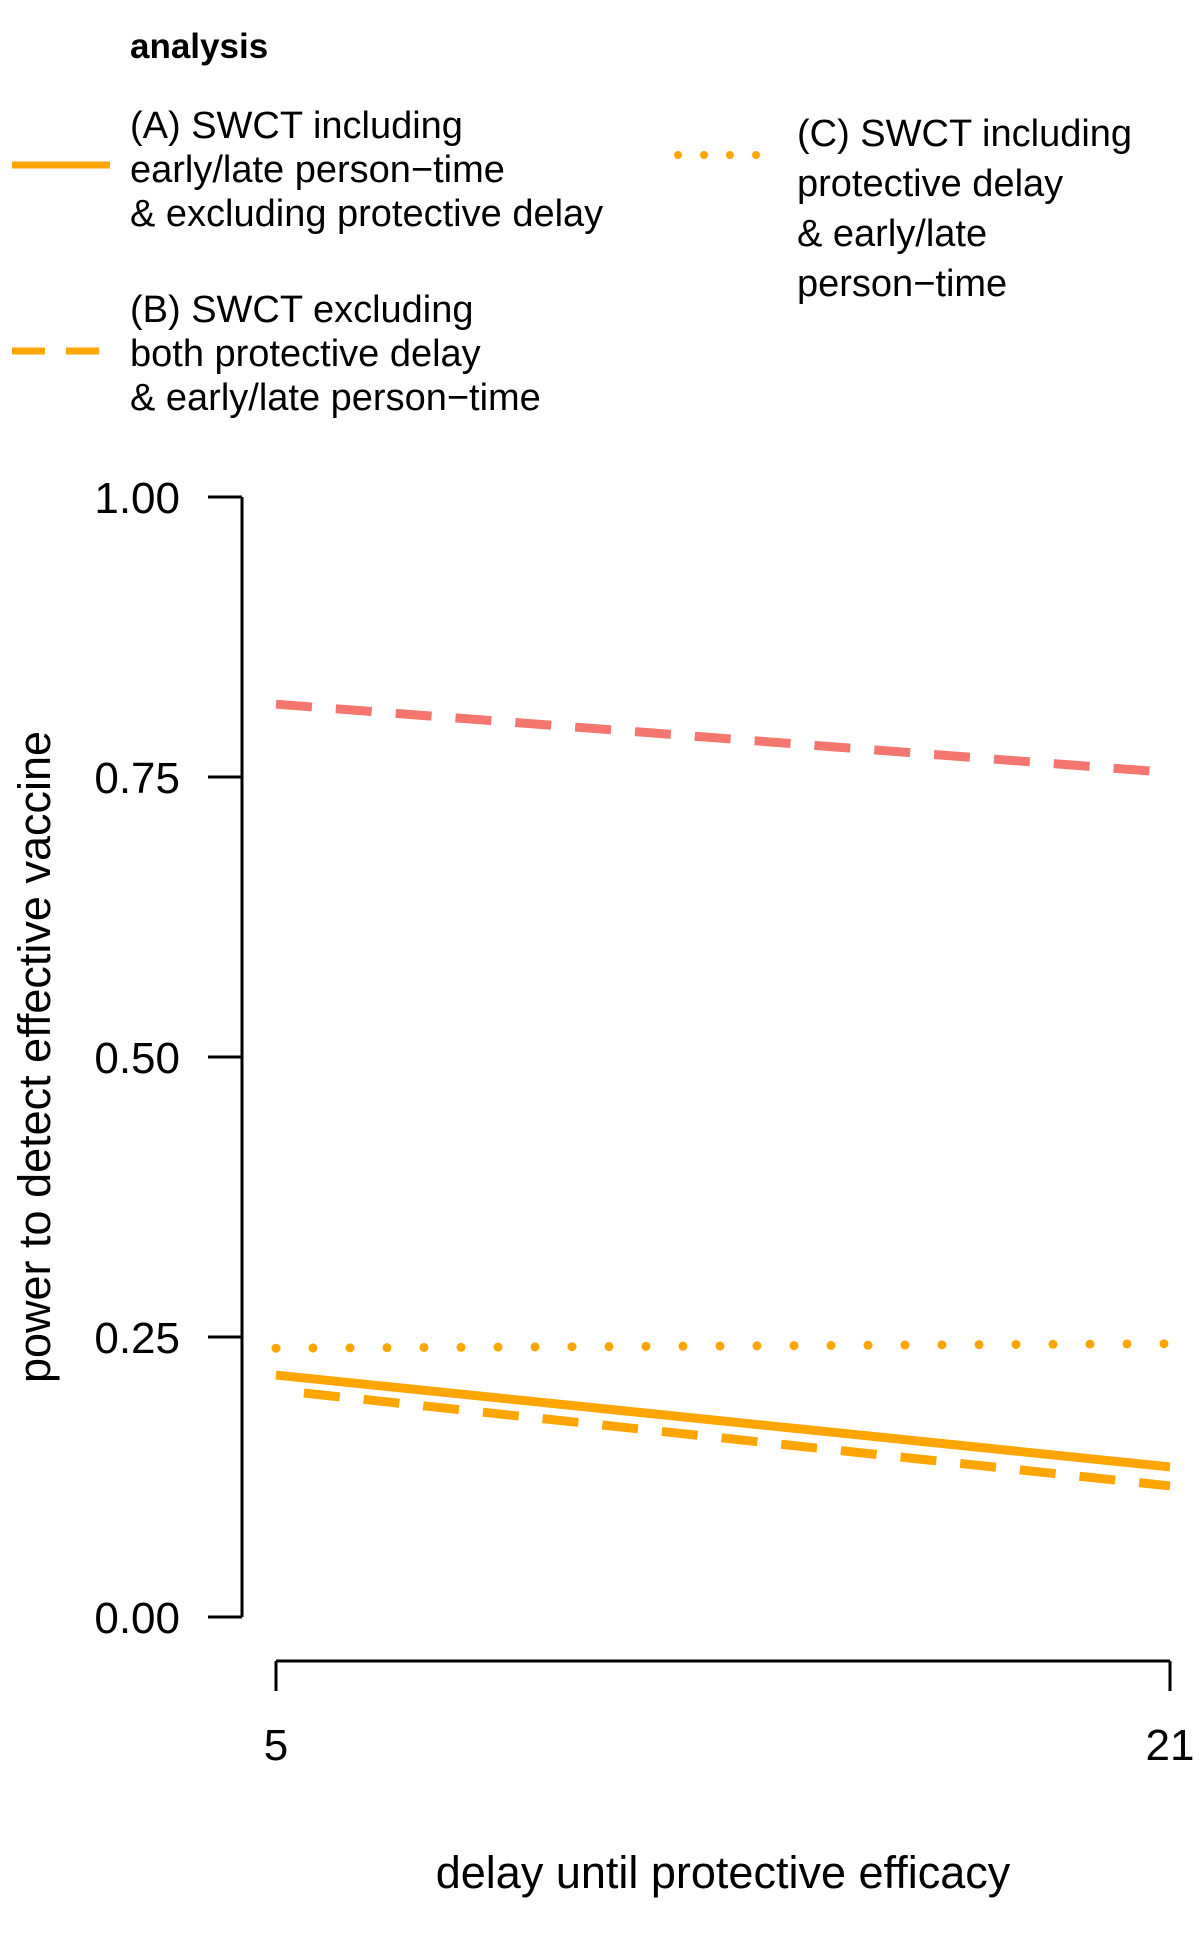  I want to click on x-tick-label: 5, so click(276, 1745).